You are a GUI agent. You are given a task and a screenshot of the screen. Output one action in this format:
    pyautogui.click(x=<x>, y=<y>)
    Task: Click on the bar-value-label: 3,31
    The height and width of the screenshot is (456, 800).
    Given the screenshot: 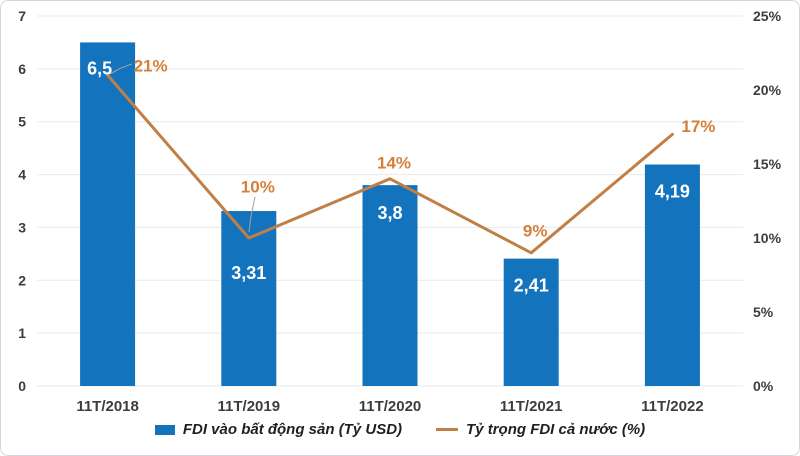 What is the action you would take?
    pyautogui.click(x=248, y=273)
    